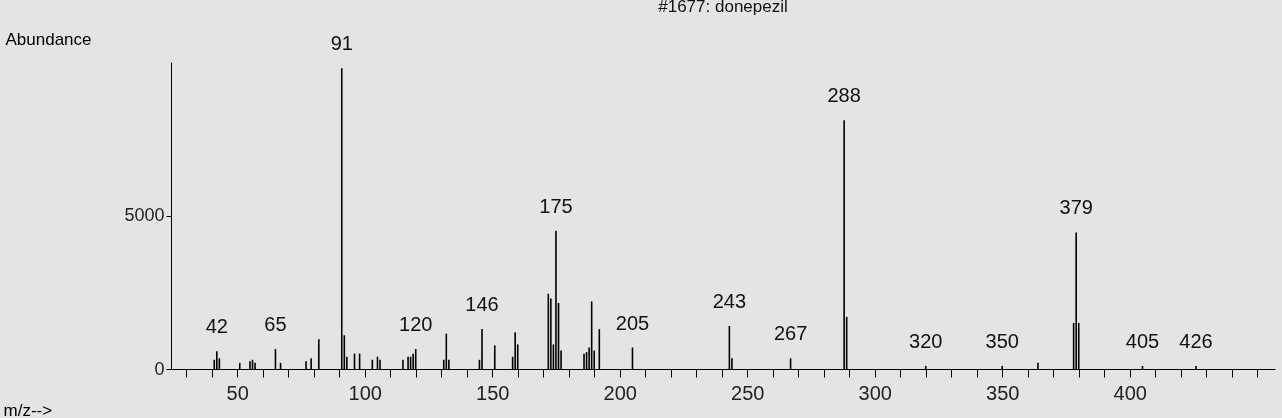 The image size is (1282, 418). Describe the element at coordinates (28, 409) in the screenshot. I see `x-axis-title: m/z-->` at that location.